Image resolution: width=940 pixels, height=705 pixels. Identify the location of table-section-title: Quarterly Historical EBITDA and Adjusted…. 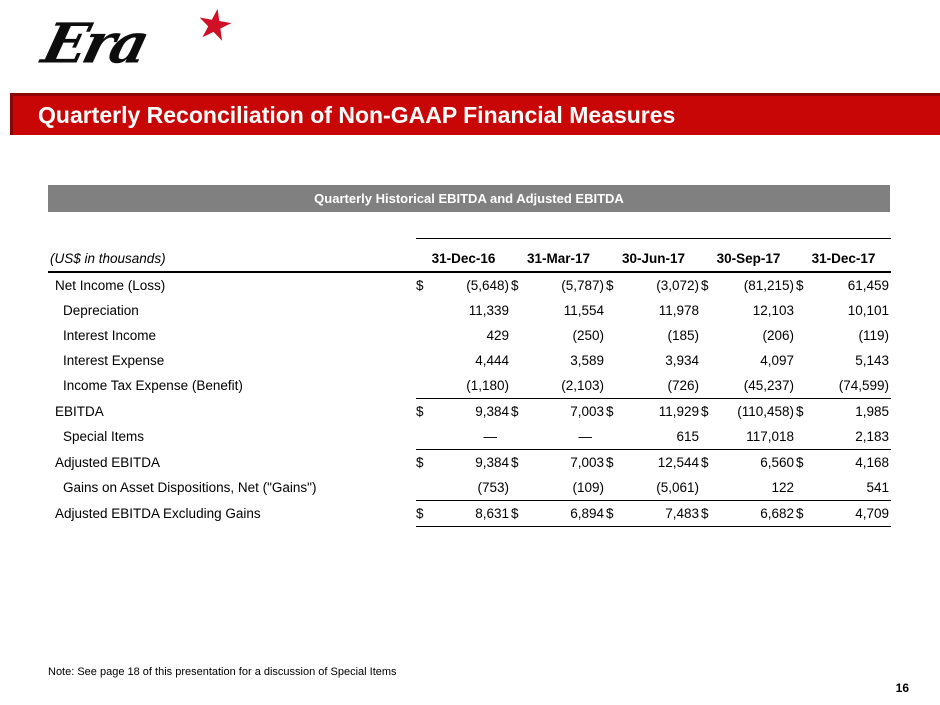
(469, 198).